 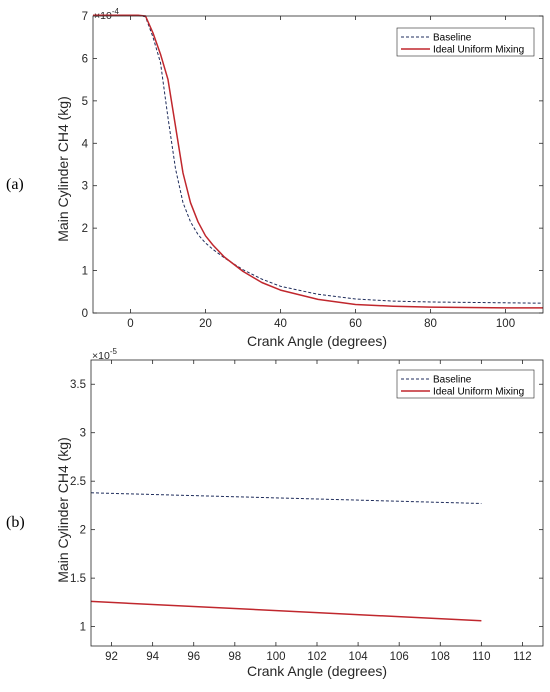 I want to click on y-tick-label-a: 3, so click(x=85, y=187).